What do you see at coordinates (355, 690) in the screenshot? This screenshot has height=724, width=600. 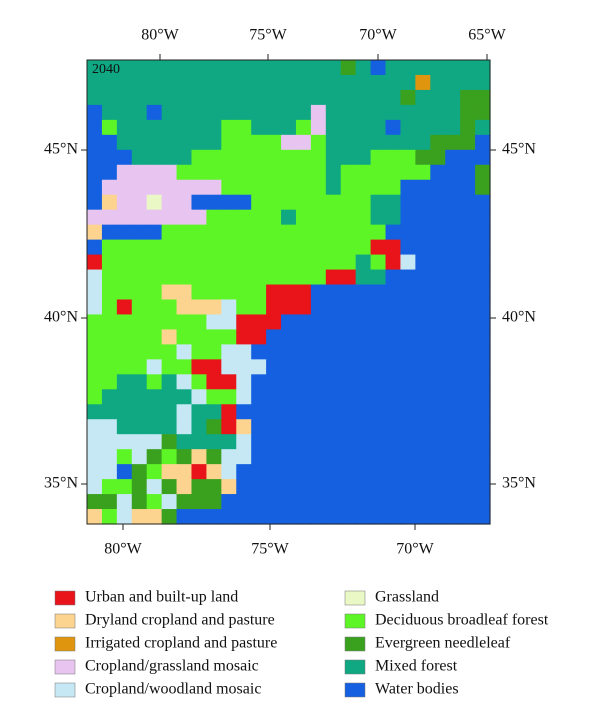 I see `legend-swatch` at bounding box center [355, 690].